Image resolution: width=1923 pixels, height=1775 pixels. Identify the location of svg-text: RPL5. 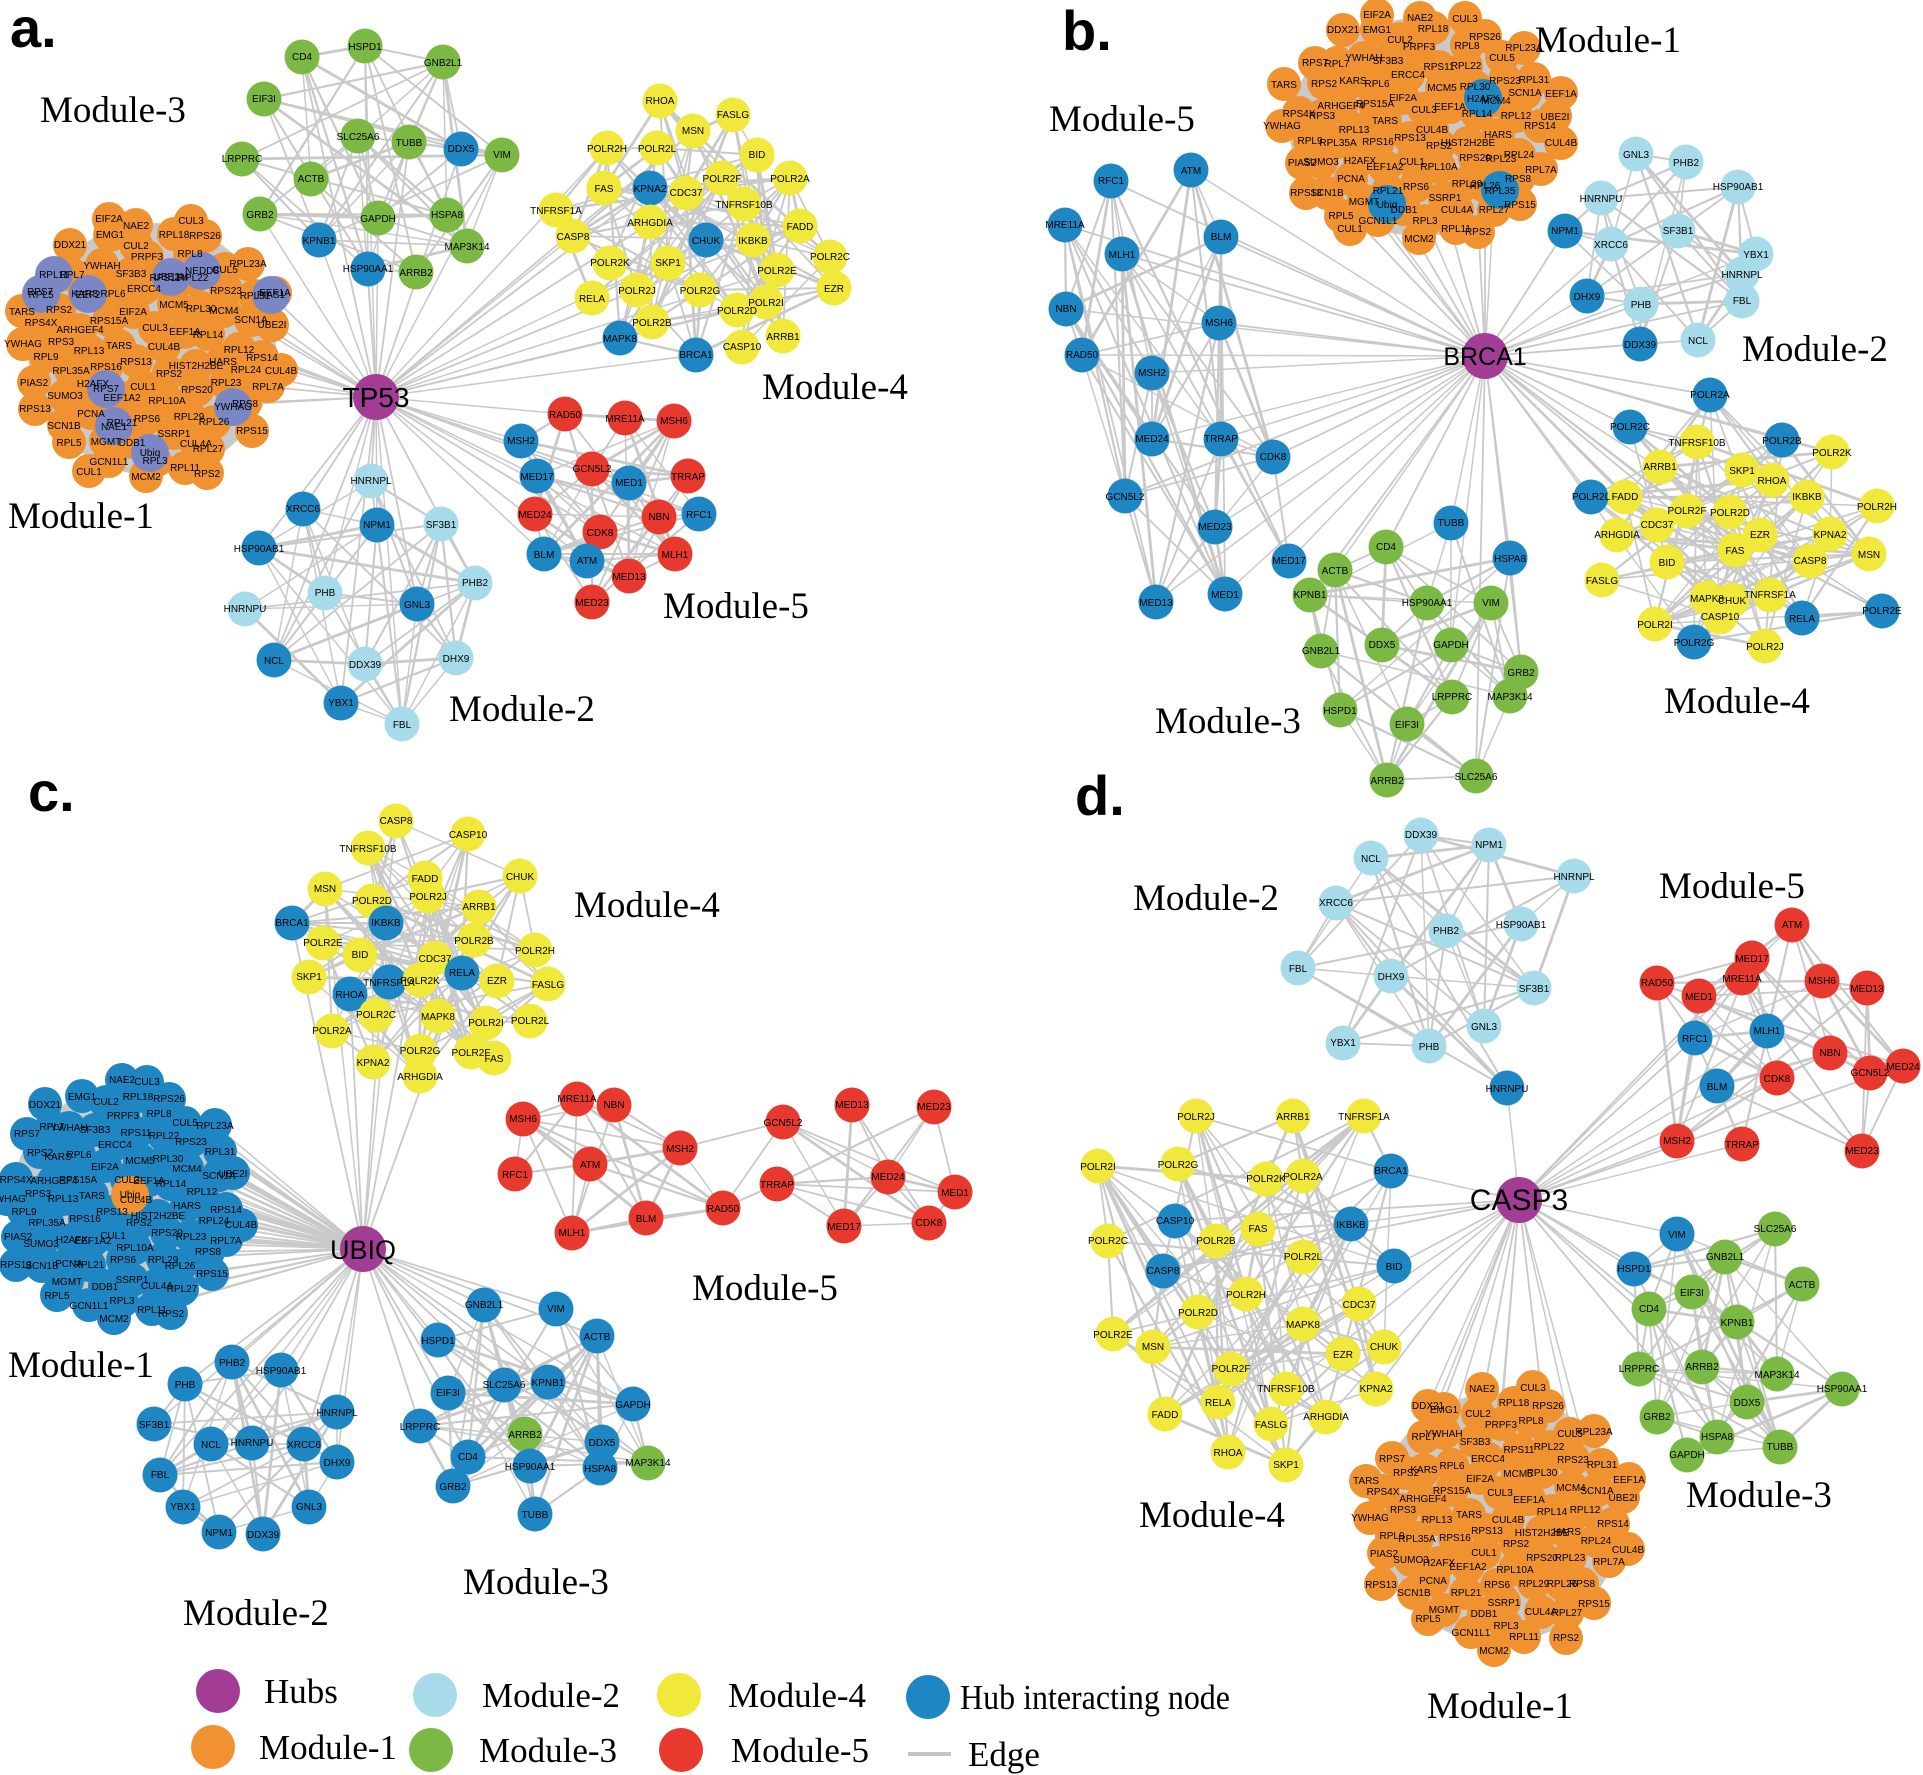
(56, 1296).